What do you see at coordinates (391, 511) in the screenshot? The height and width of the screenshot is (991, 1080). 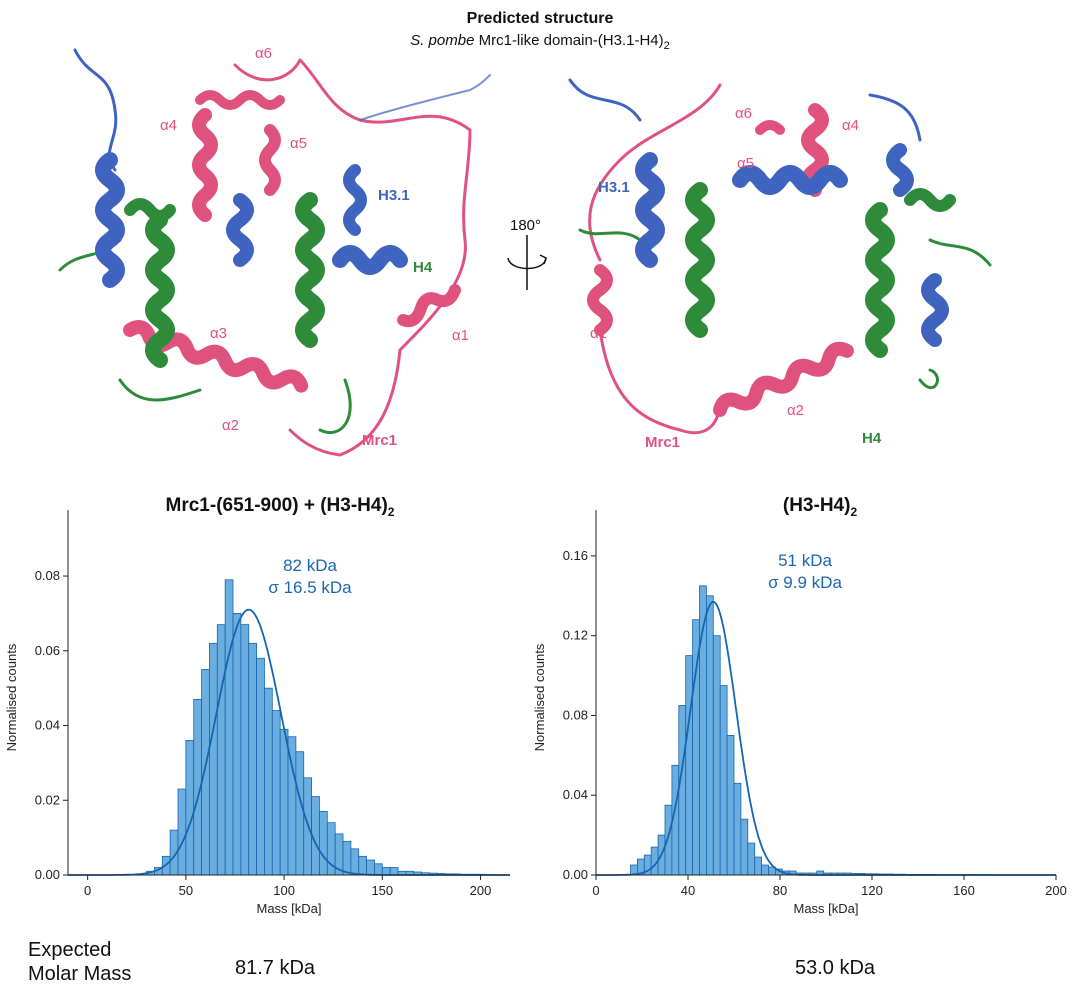 I see `left-chart-title-sub: 2` at bounding box center [391, 511].